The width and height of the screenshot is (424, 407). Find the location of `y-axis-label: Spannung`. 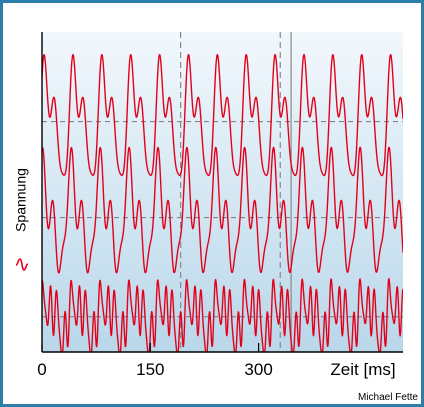

y-axis-label: Spannung is located at coordinates (21, 200).